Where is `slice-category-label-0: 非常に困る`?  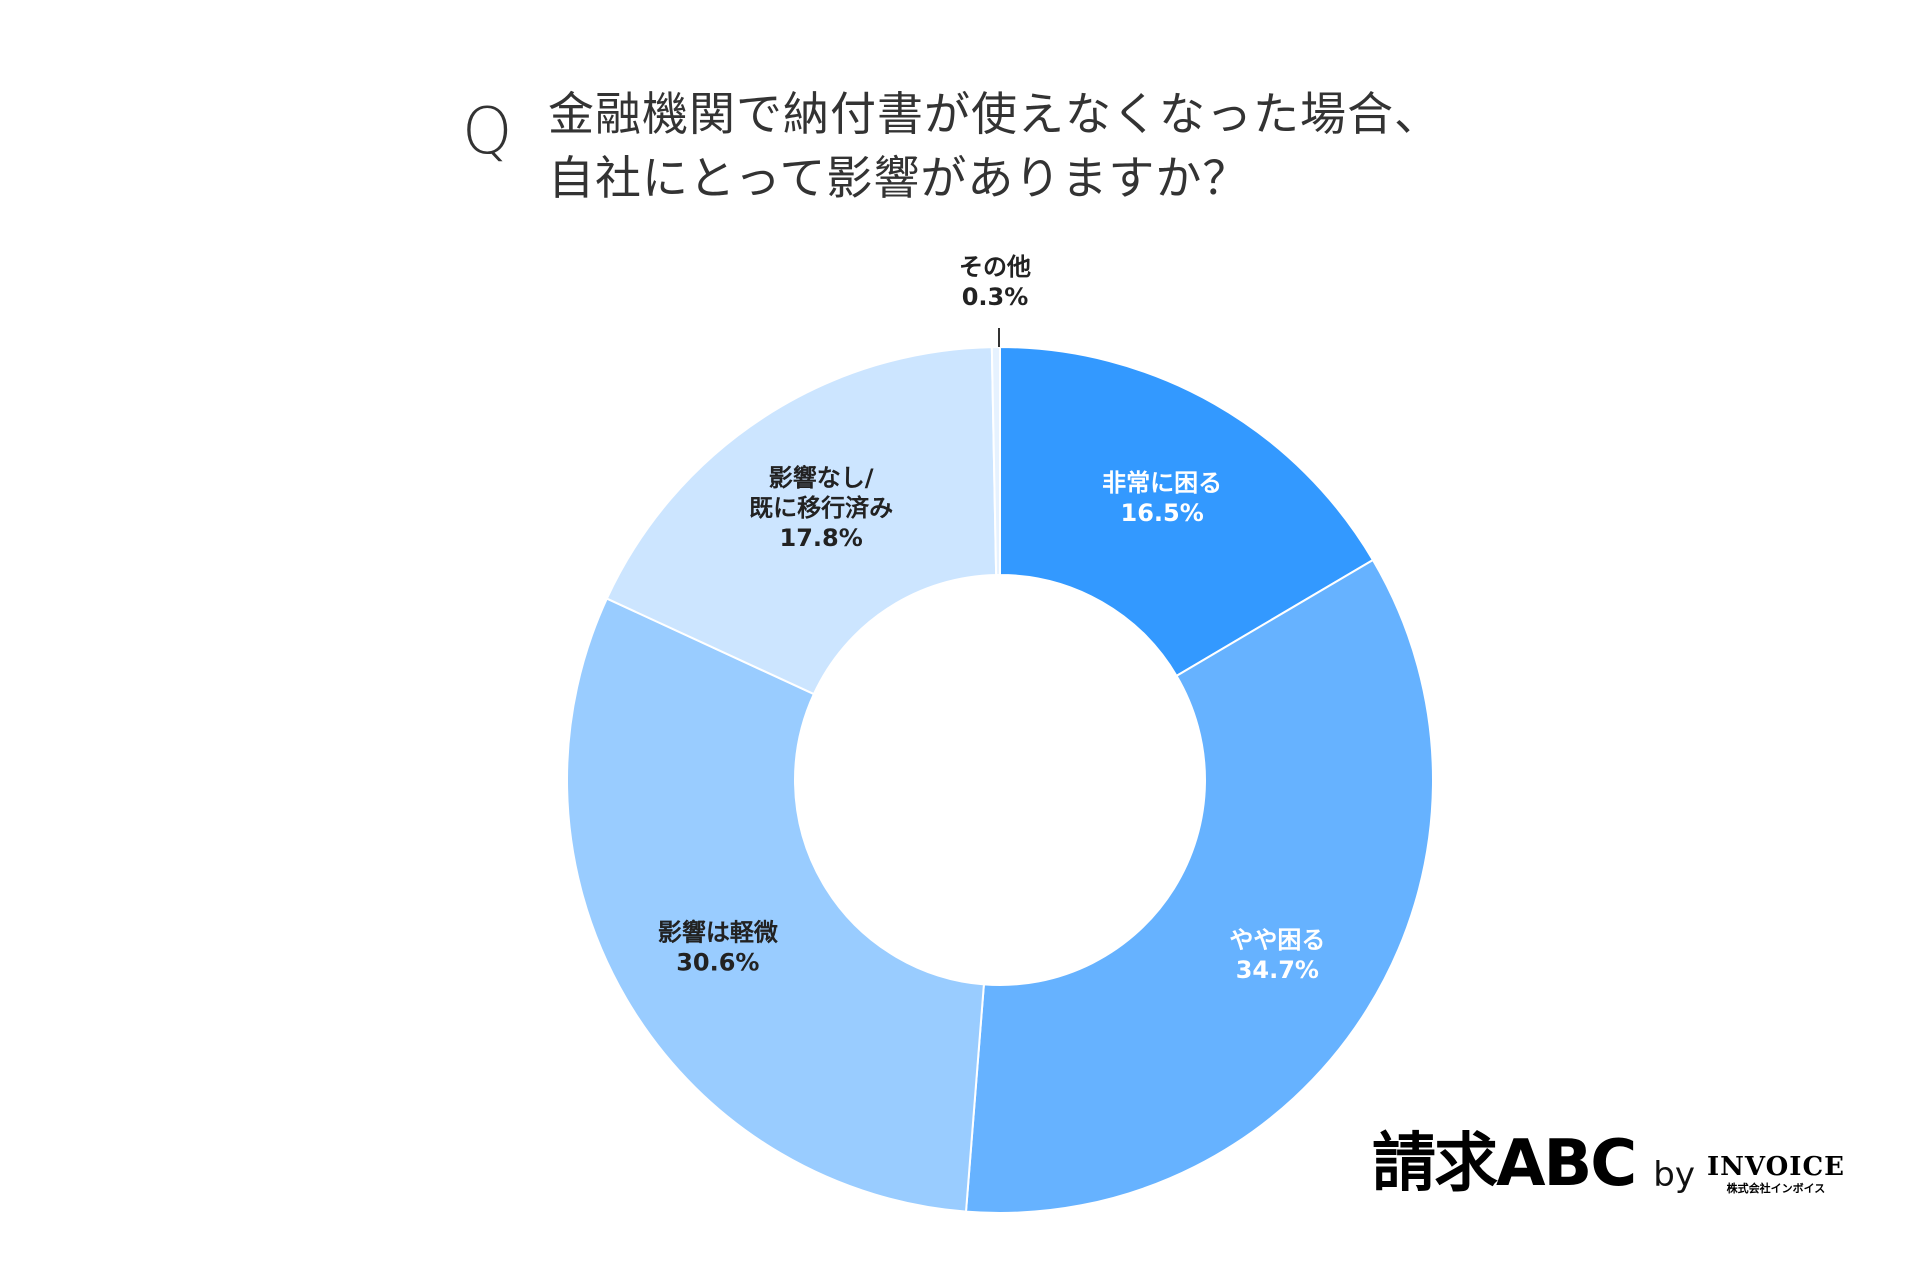
slice-category-label-0: 非常に困る is located at coordinates (1162, 483).